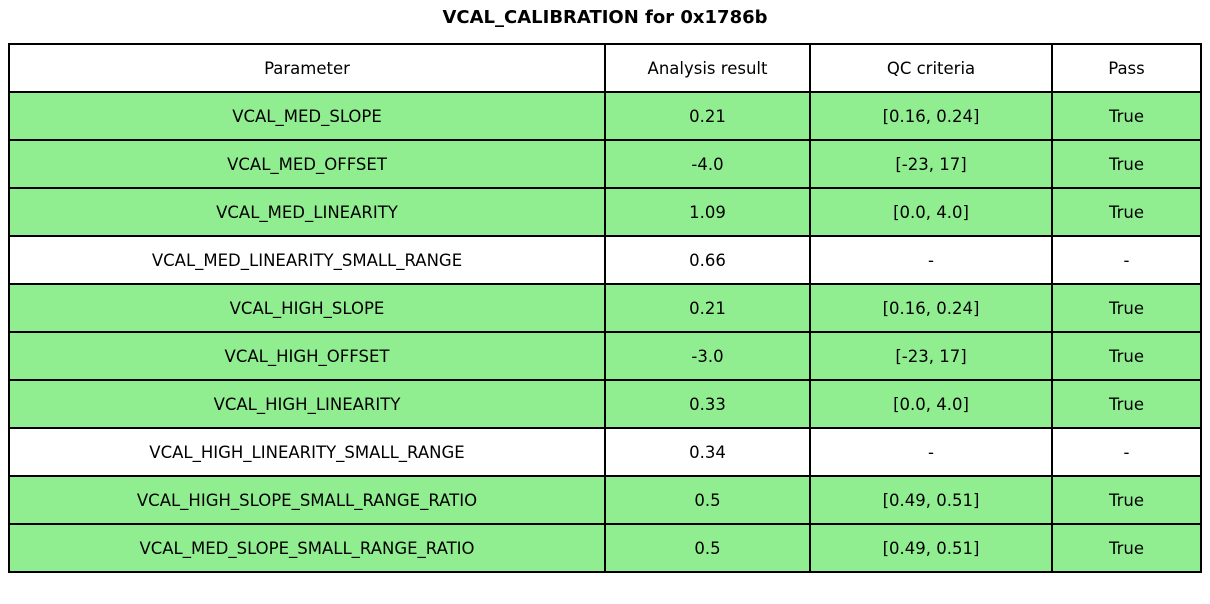 The image size is (1210, 604). I want to click on cell-parameter: VCAL_MED_SLOPE, so click(307, 116).